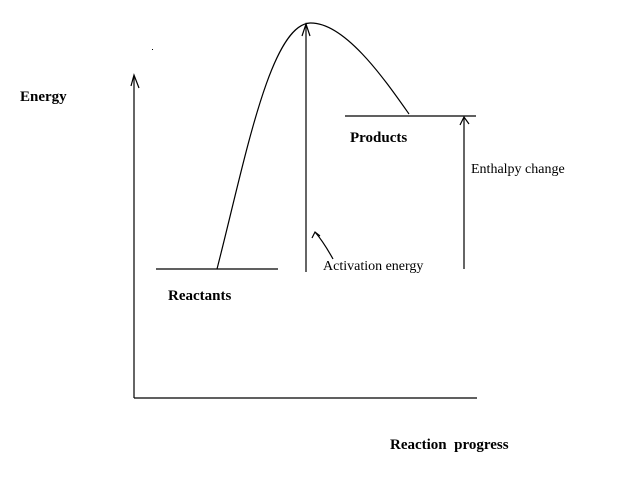 The width and height of the screenshot is (627, 482). I want to click on reactants-label: Reactants, so click(199, 296).